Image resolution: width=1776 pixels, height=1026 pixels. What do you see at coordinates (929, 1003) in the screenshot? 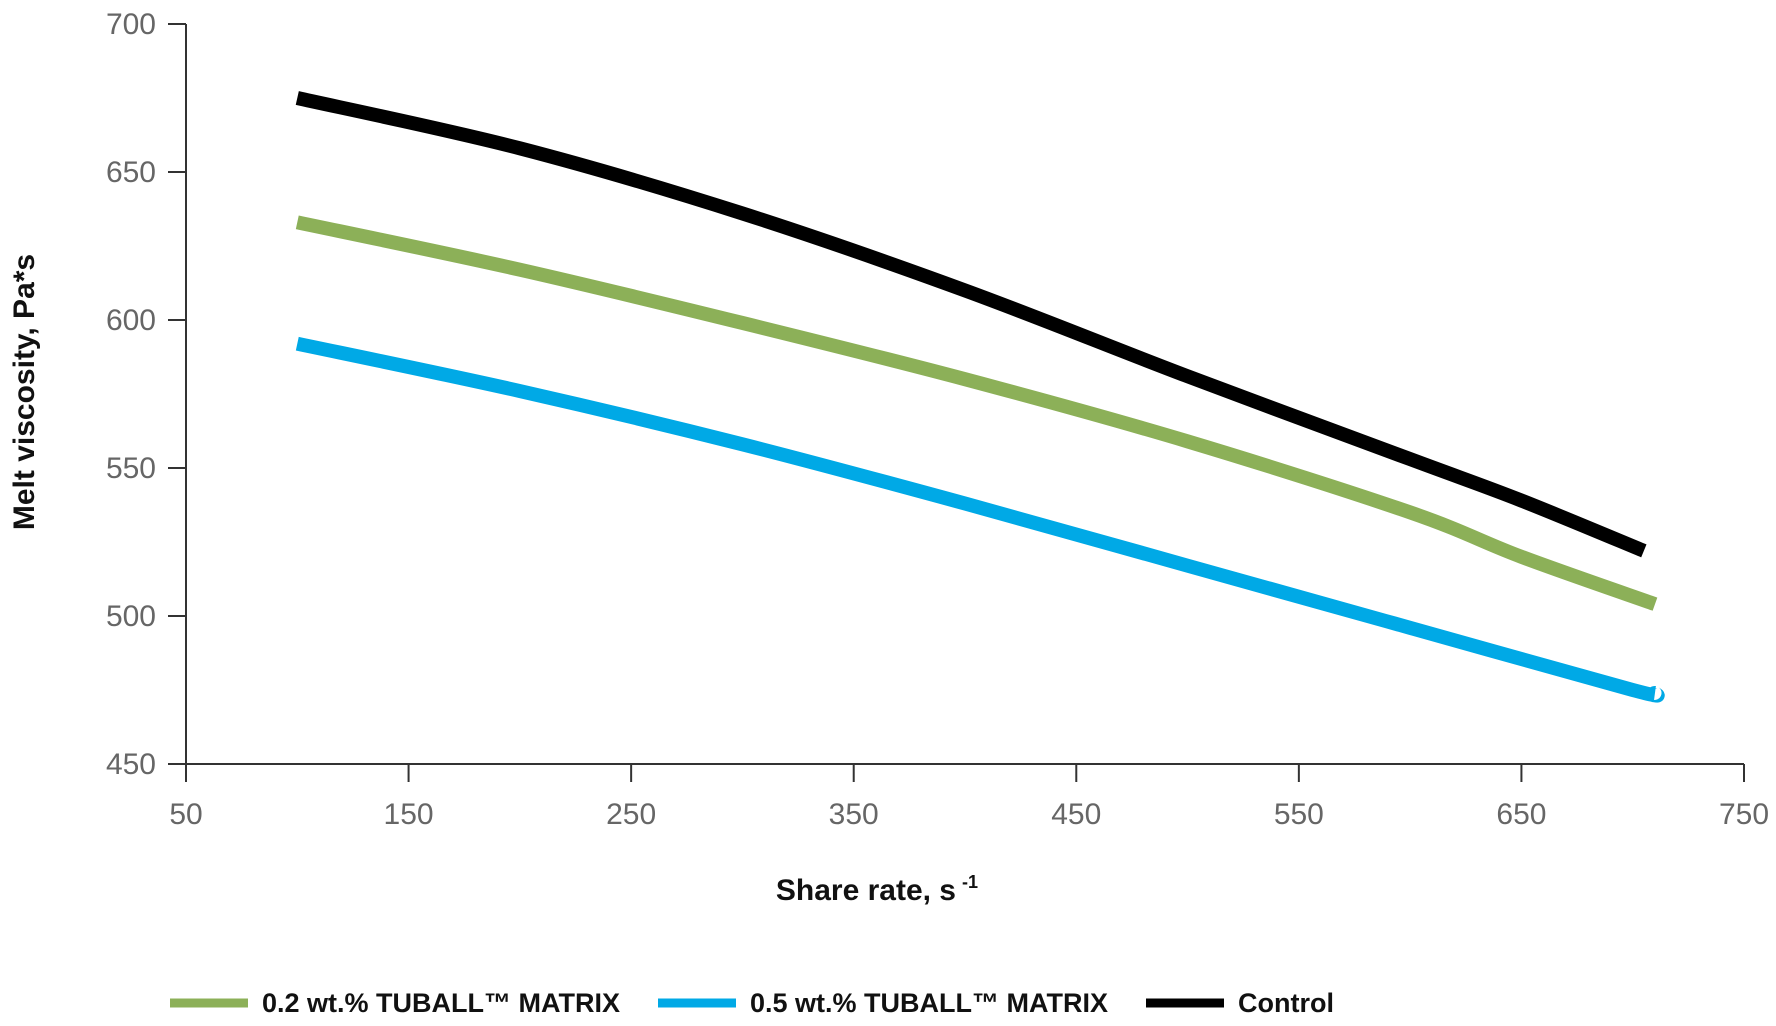
I see `legend-label: 0.5 wt.% TUBALL™ MATRIX` at bounding box center [929, 1003].